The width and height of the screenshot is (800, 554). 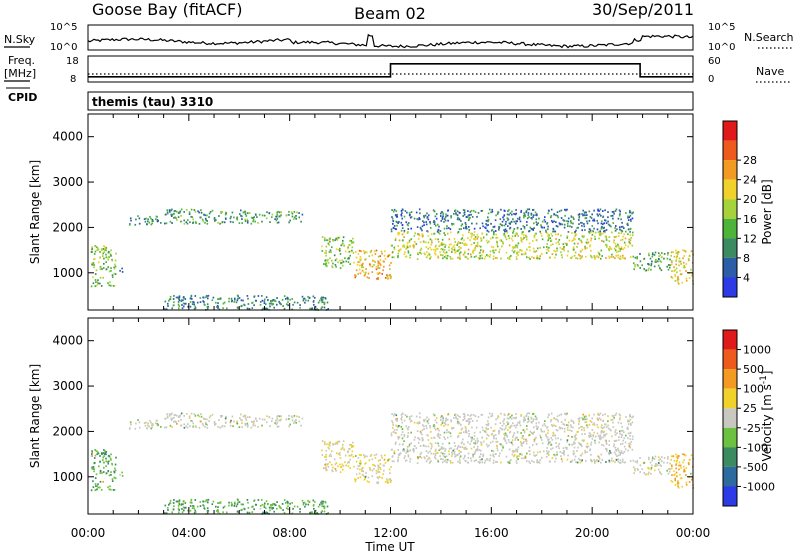 What do you see at coordinates (390, 70) in the screenshot?
I see `freq-line` at bounding box center [390, 70].